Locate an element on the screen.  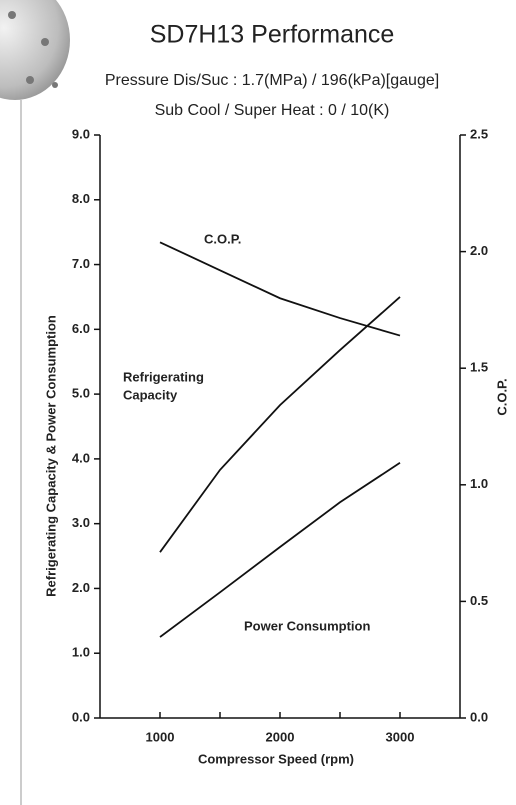
compressor-image is located at coordinates (35, 50).